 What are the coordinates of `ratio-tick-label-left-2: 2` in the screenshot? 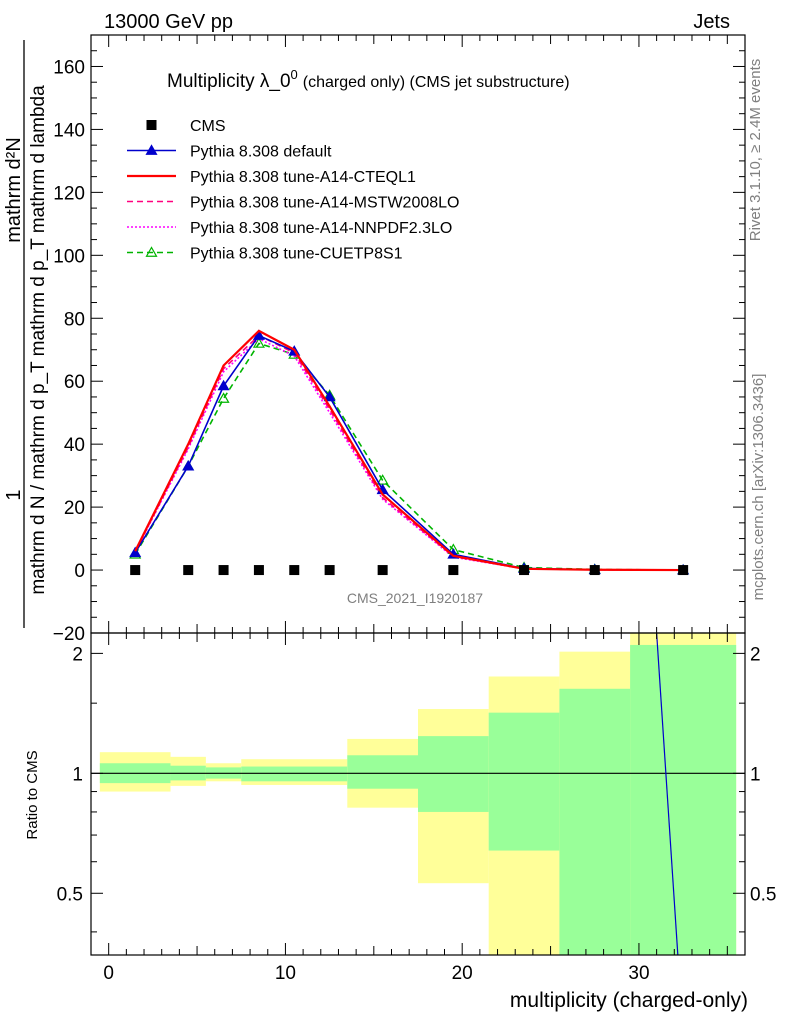 It's located at (77, 654).